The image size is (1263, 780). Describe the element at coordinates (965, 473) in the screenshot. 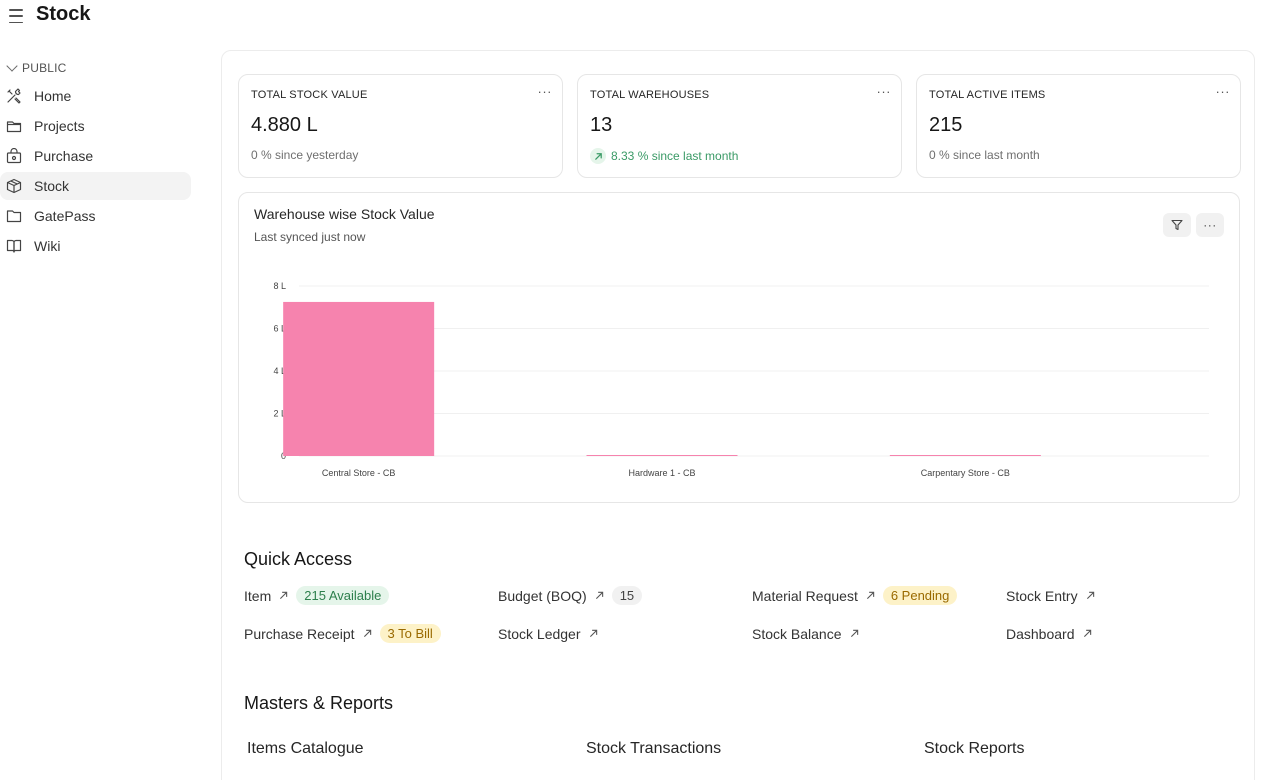

I see `x-tick-label: Carpentary Store - CB` at that location.